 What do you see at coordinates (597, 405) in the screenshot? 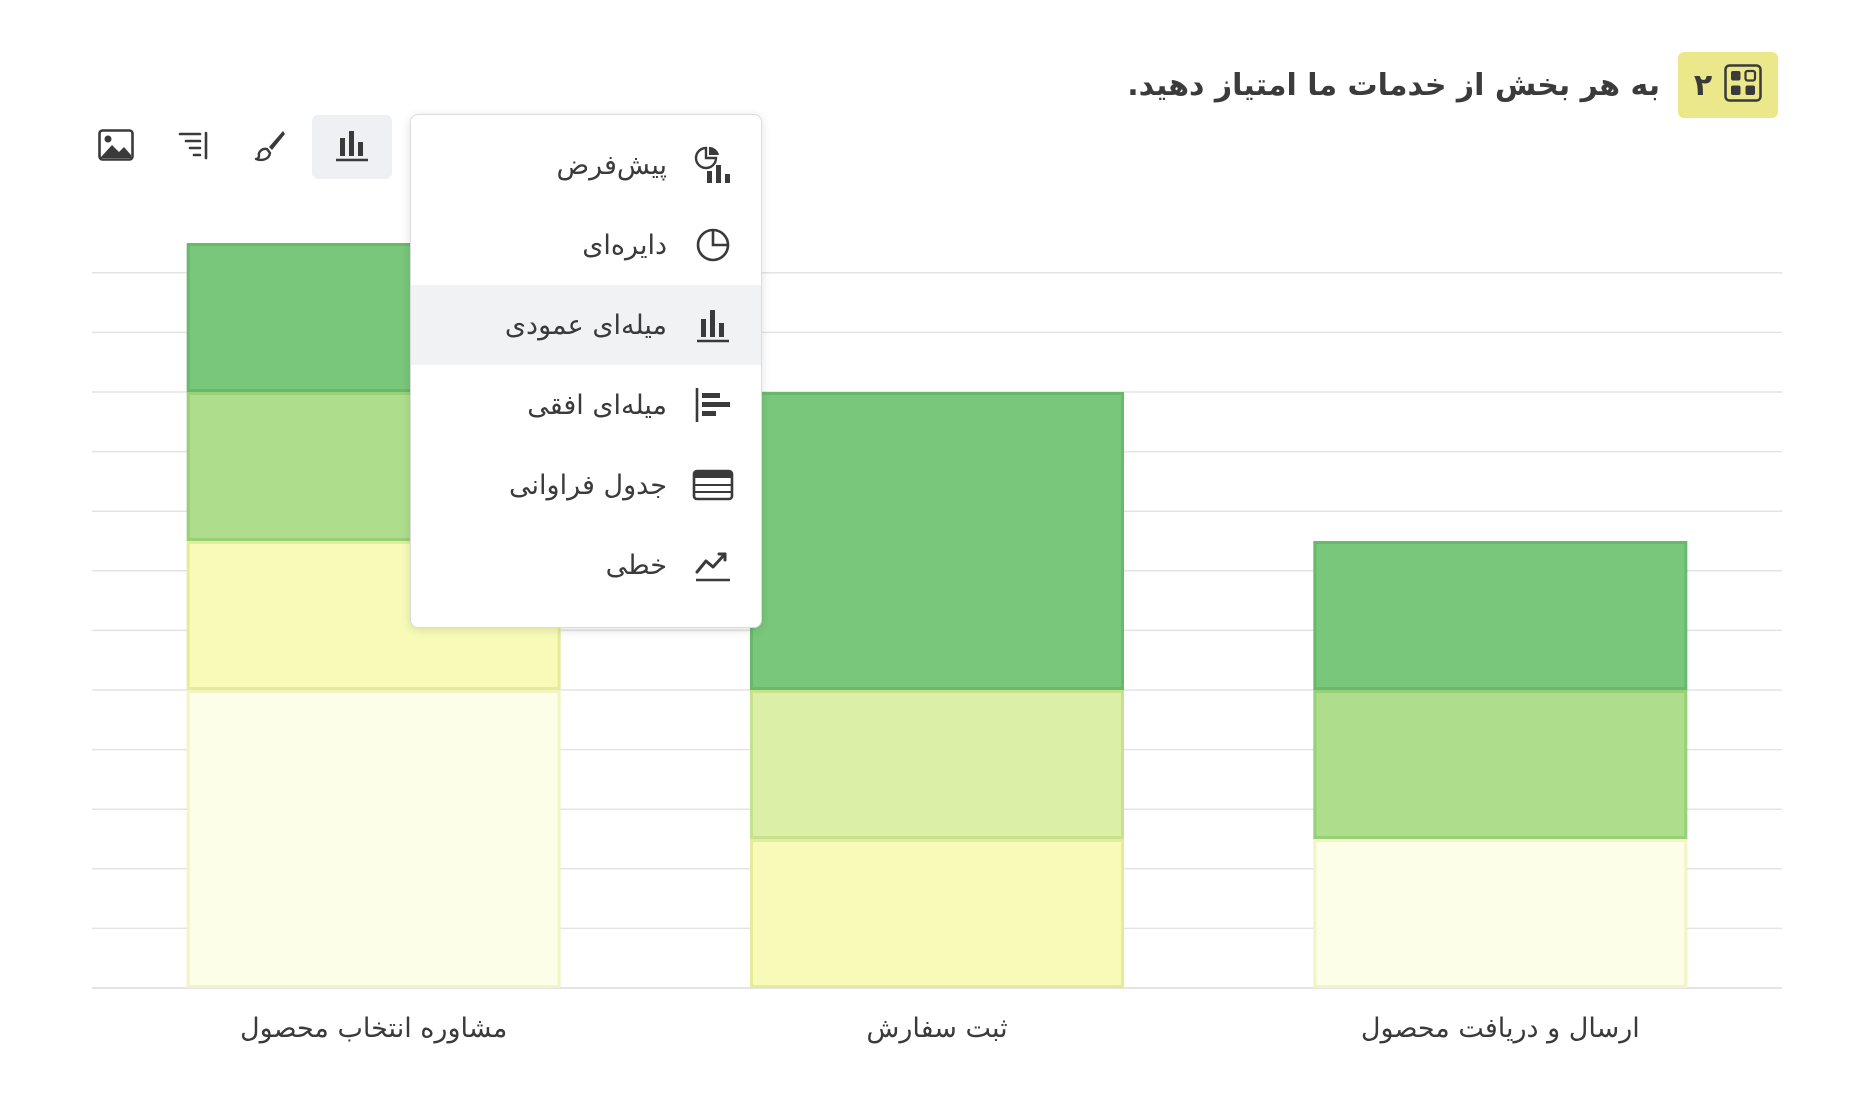
I see `menu-item-label: میله‌ای افقی` at bounding box center [597, 405].